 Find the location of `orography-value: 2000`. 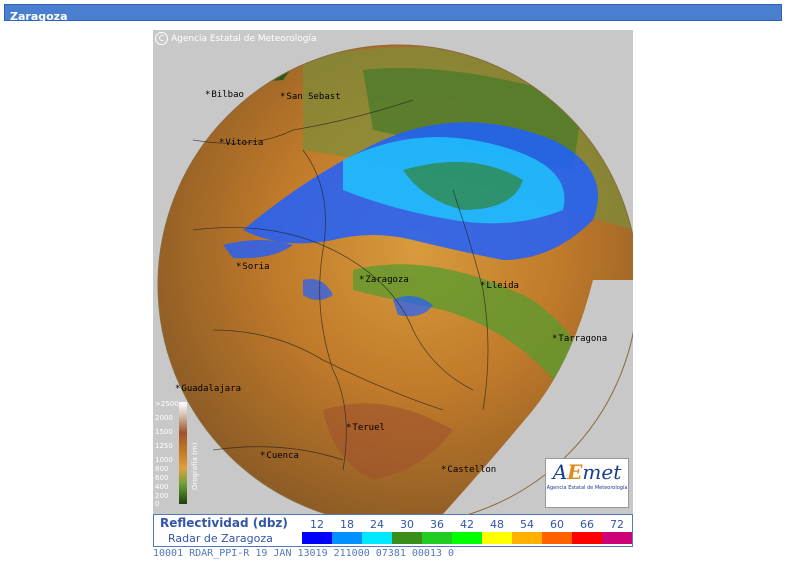

orography-value: 2000 is located at coordinates (164, 418).